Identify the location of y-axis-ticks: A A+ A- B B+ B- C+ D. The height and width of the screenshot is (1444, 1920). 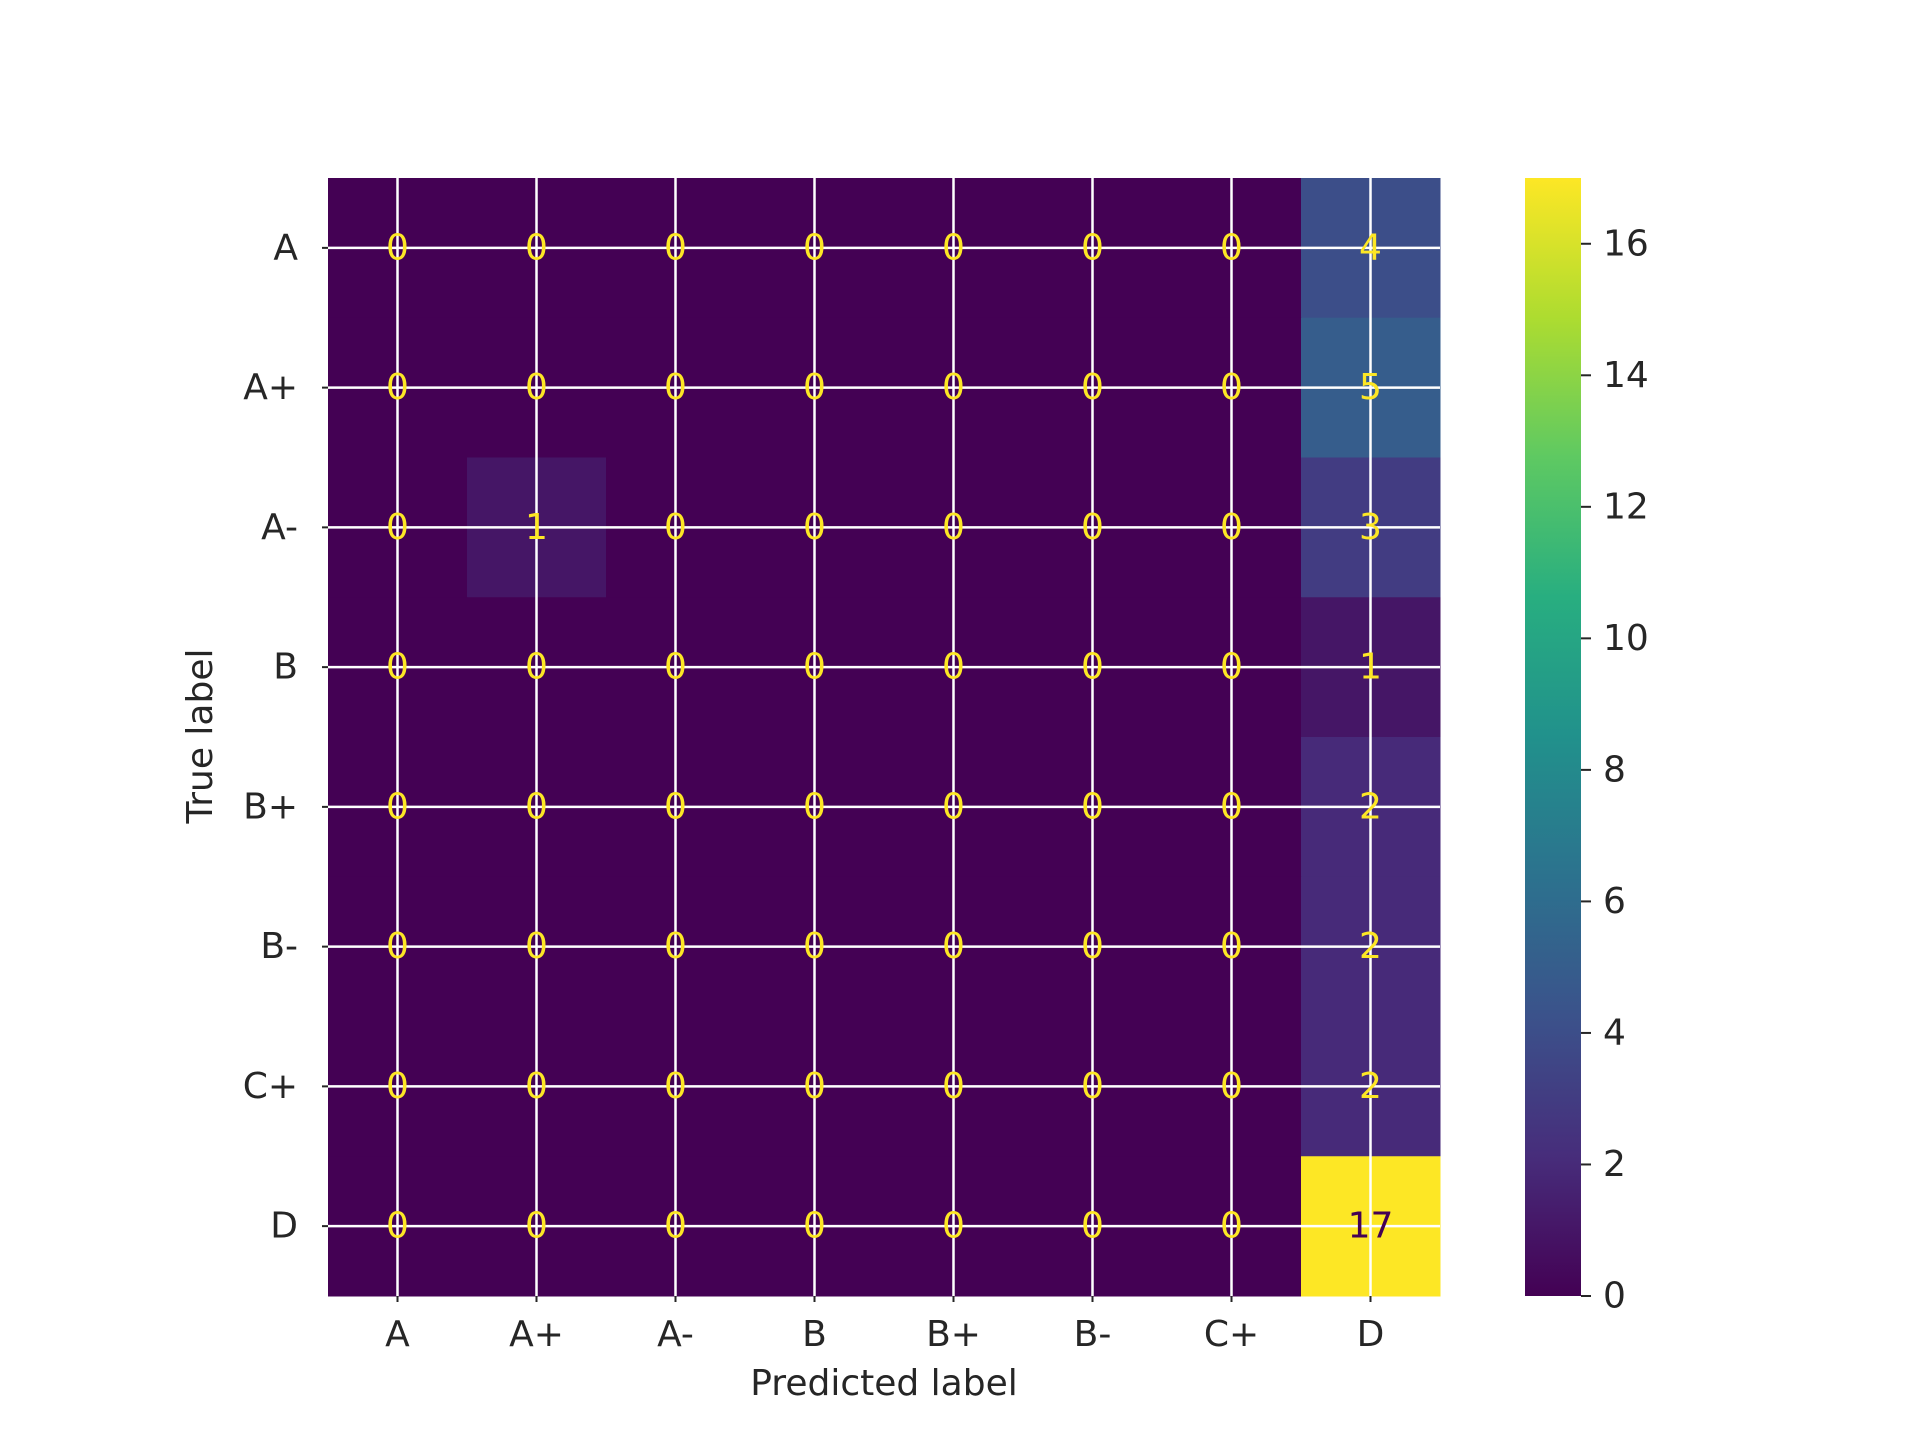
(285, 737).